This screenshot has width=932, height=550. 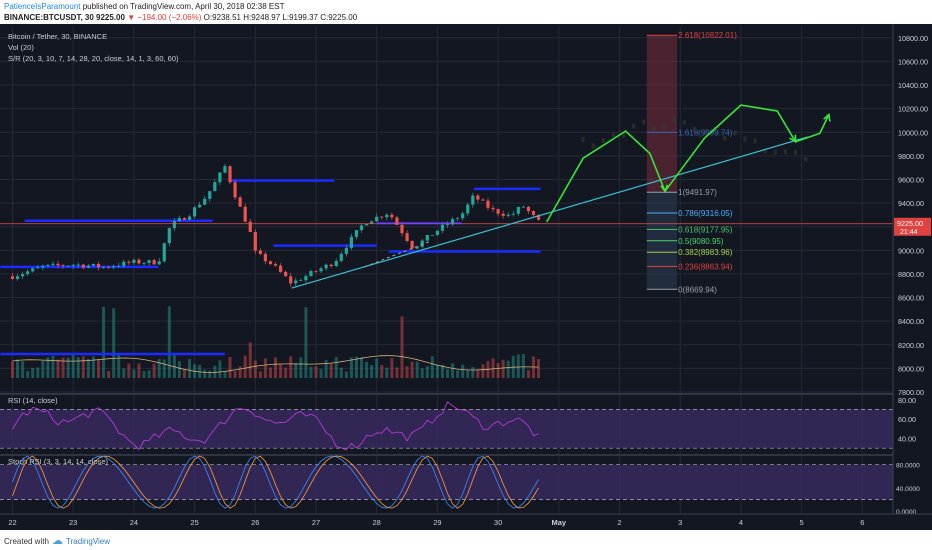 I want to click on low-value: 9199.37, so click(x=303, y=17).